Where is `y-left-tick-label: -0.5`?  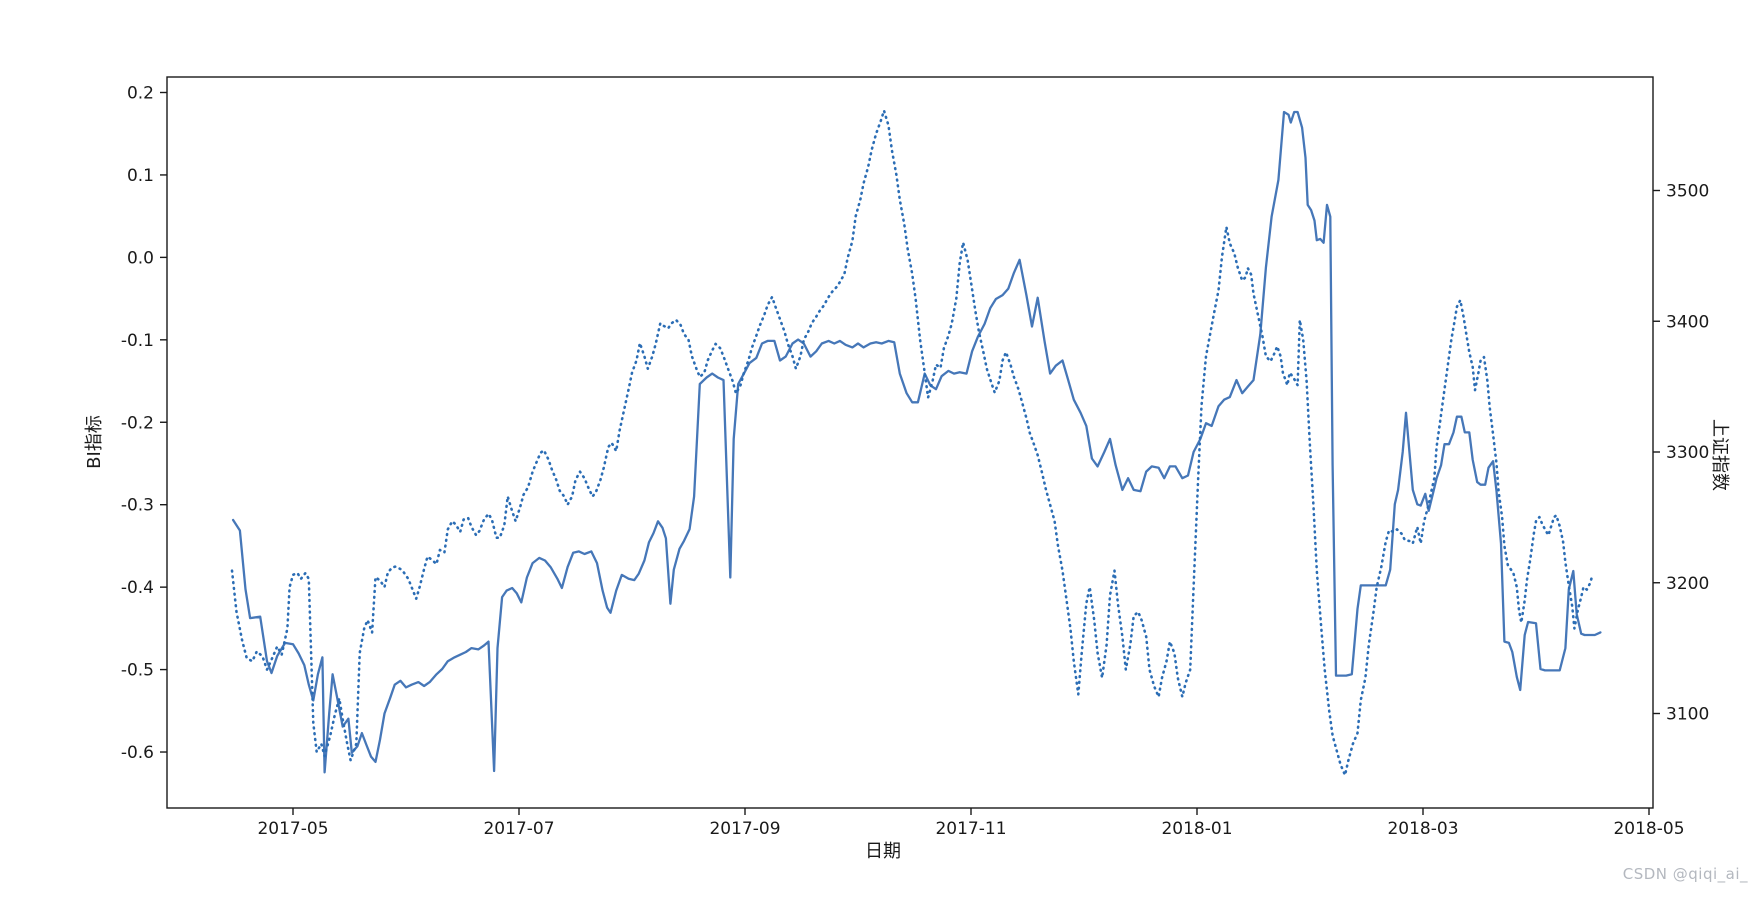
y-left-tick-label: -0.5 is located at coordinates (137, 671).